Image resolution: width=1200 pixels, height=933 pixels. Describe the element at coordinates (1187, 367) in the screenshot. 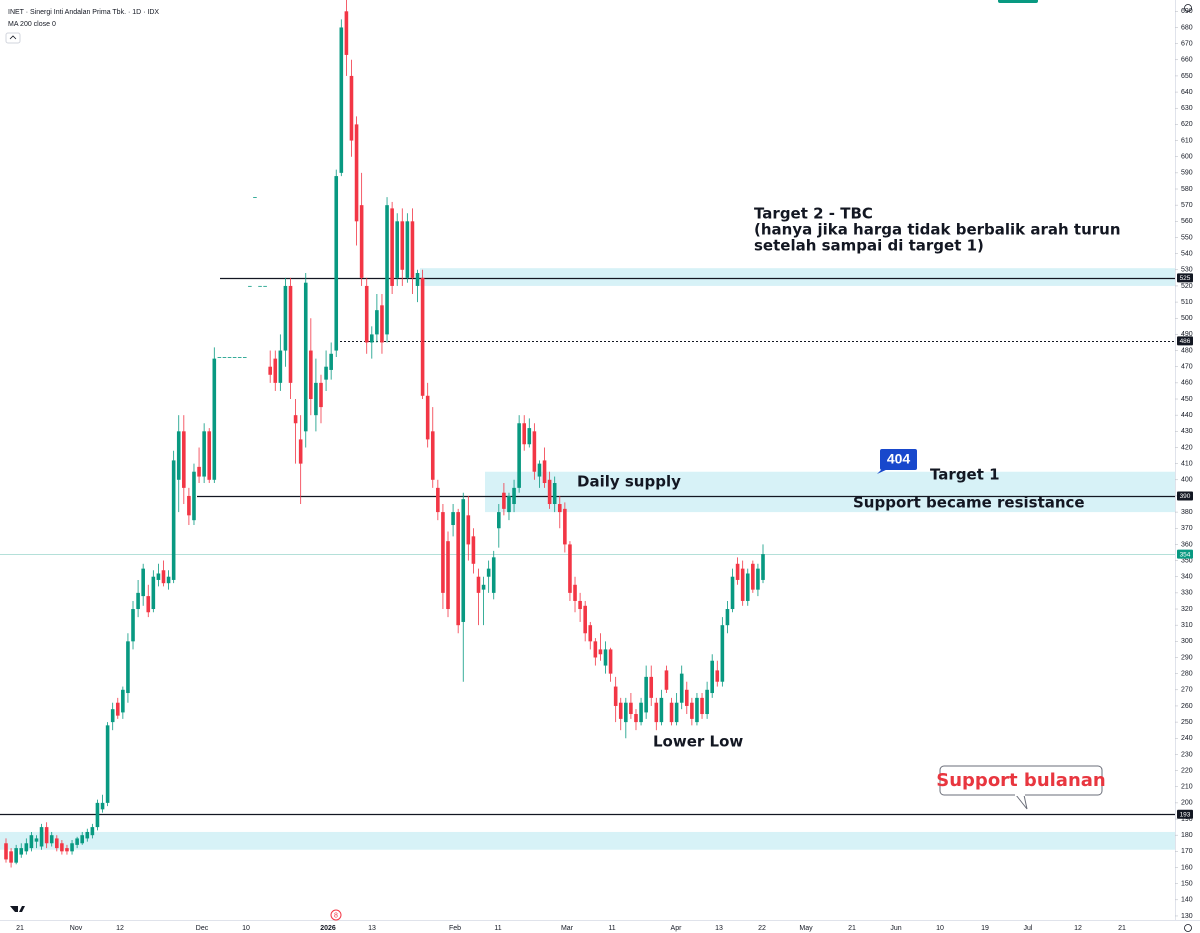

I see `y-tick-label: 470` at that location.